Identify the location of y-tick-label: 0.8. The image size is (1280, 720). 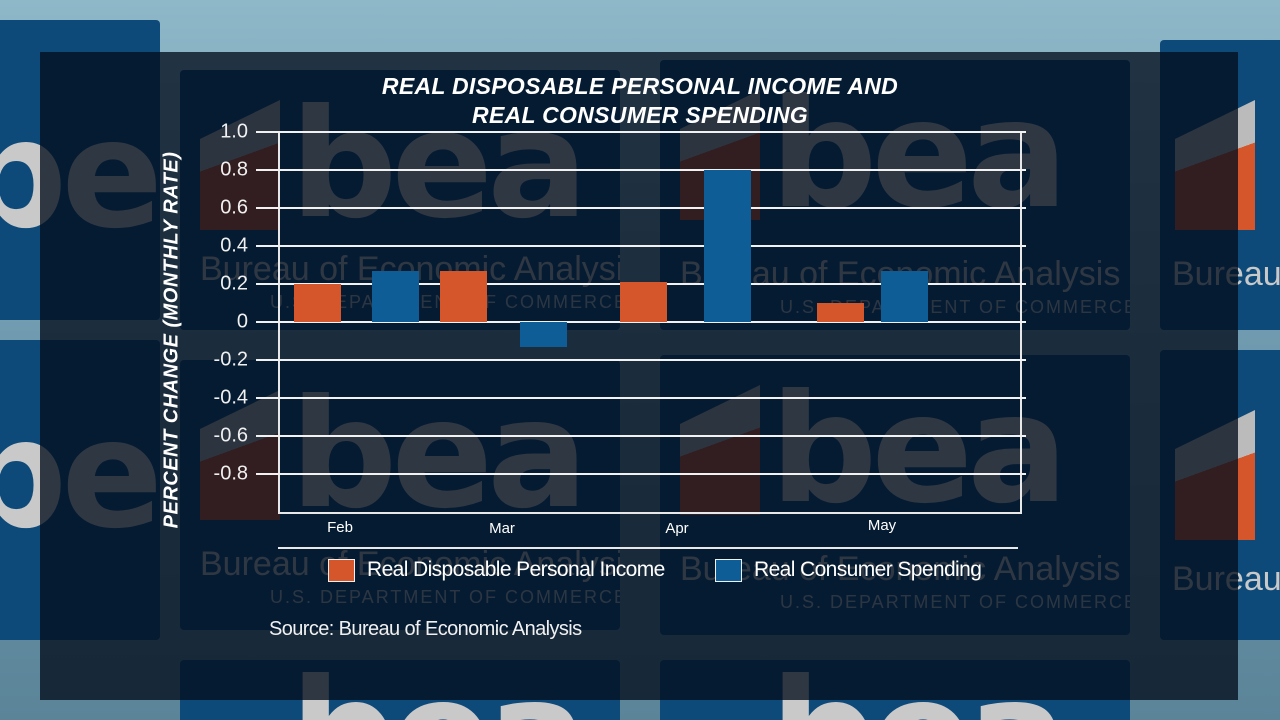
(234, 169).